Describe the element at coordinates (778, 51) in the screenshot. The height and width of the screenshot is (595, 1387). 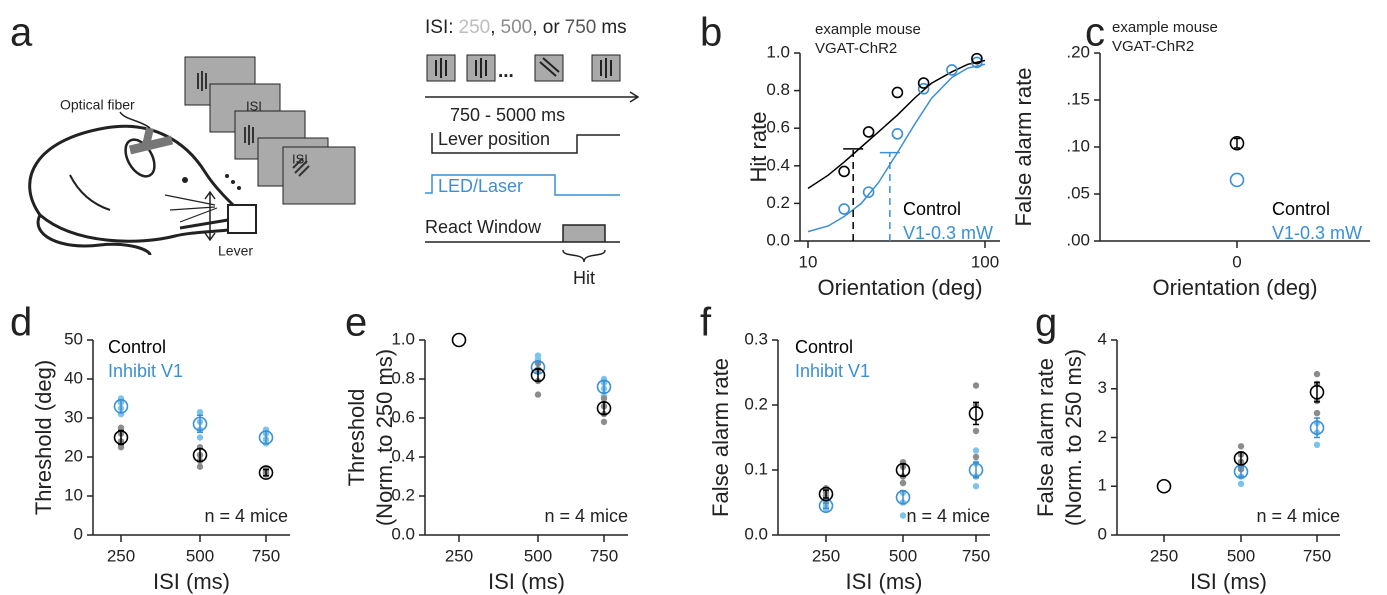
I see `y-tick-label: 1.0` at that location.